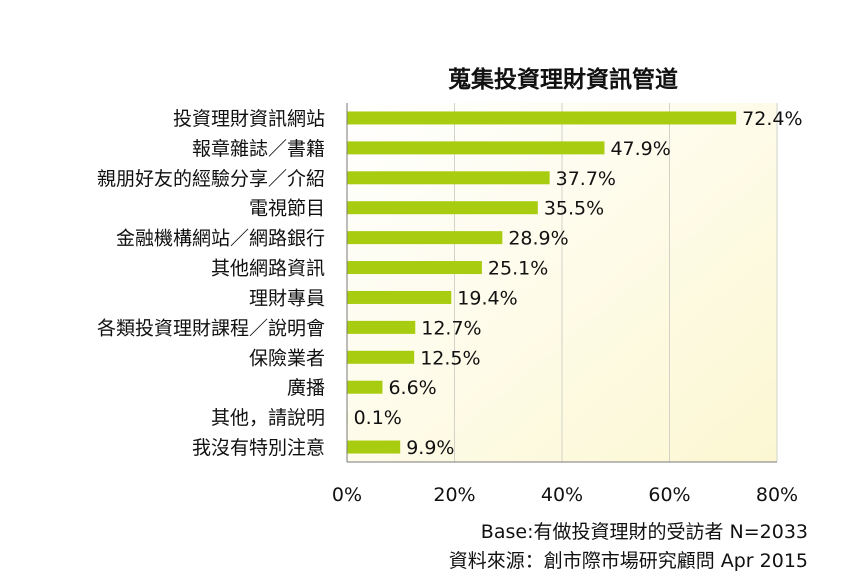 This screenshot has height=587, width=863. What do you see at coordinates (628, 561) in the screenshot?
I see `source-note: 資料來源：創市際市場研究顧問 Apr 2015` at bounding box center [628, 561].